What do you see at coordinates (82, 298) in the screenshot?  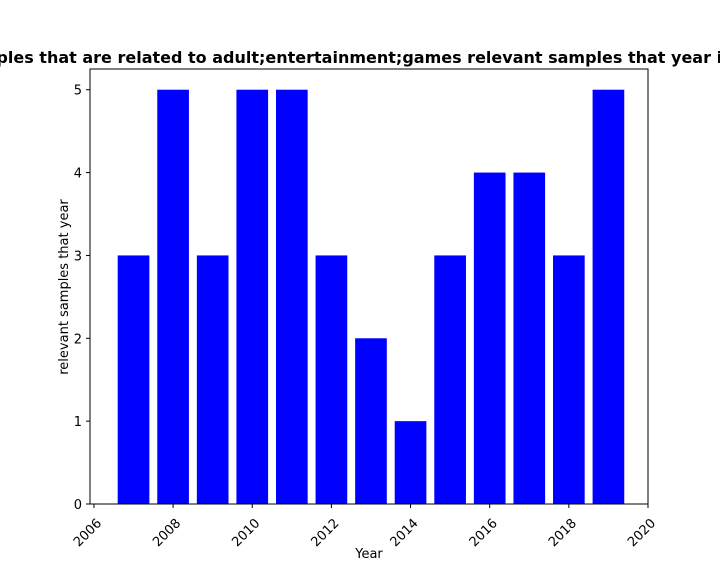 I see `y-axis: 0 1 2 3 4 5` at bounding box center [82, 298].